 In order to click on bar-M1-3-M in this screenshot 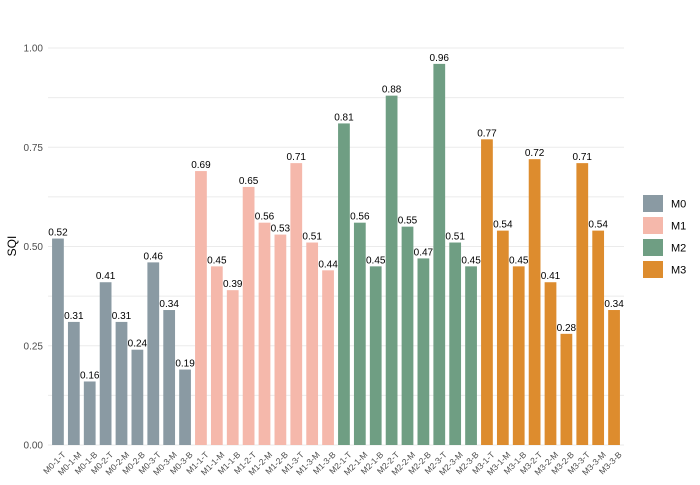, I will do `click(312, 343)`.